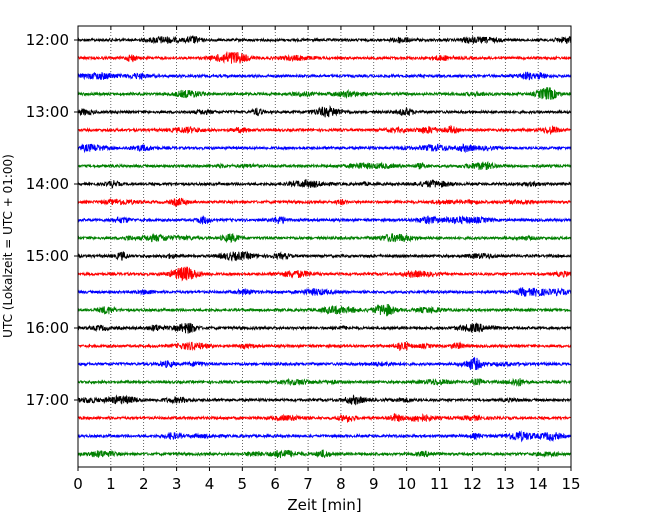  I want to click on x-tick-label: 13, so click(505, 484).